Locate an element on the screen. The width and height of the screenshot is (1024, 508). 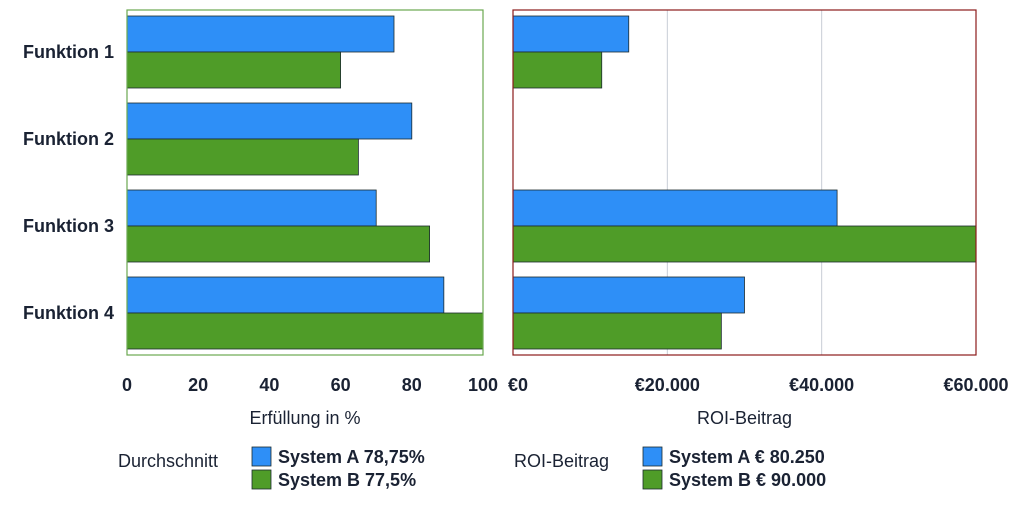
category-label: Funktion 3 is located at coordinates (68, 226).